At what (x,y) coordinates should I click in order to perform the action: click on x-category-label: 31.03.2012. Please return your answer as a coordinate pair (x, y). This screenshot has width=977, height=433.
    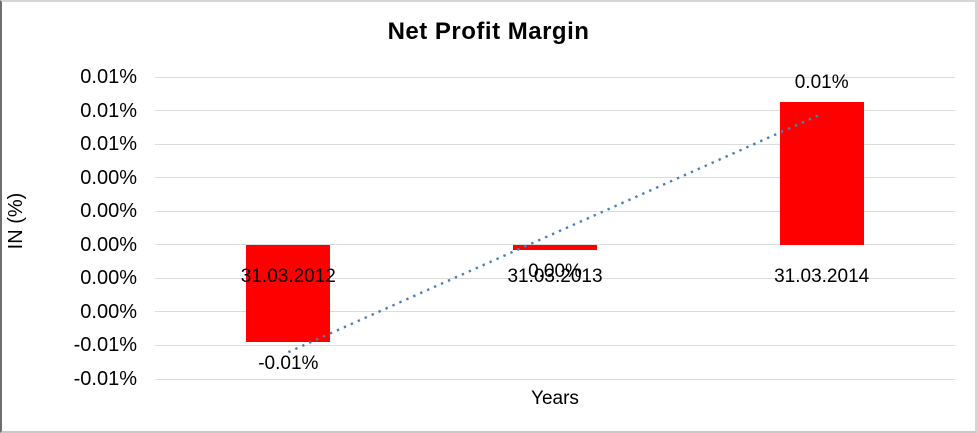
    Looking at the image, I should click on (288, 276).